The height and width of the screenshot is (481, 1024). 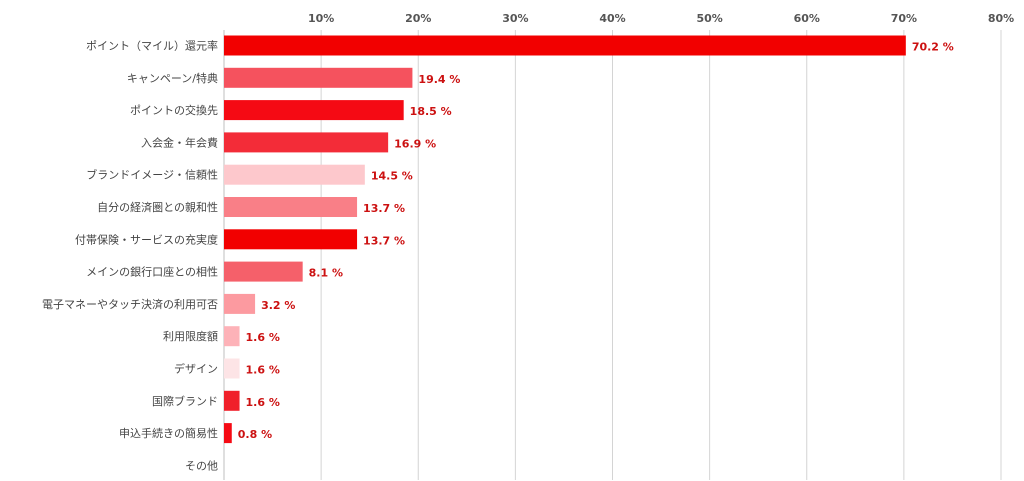 I want to click on x-tick-label: 30%, so click(x=515, y=18).